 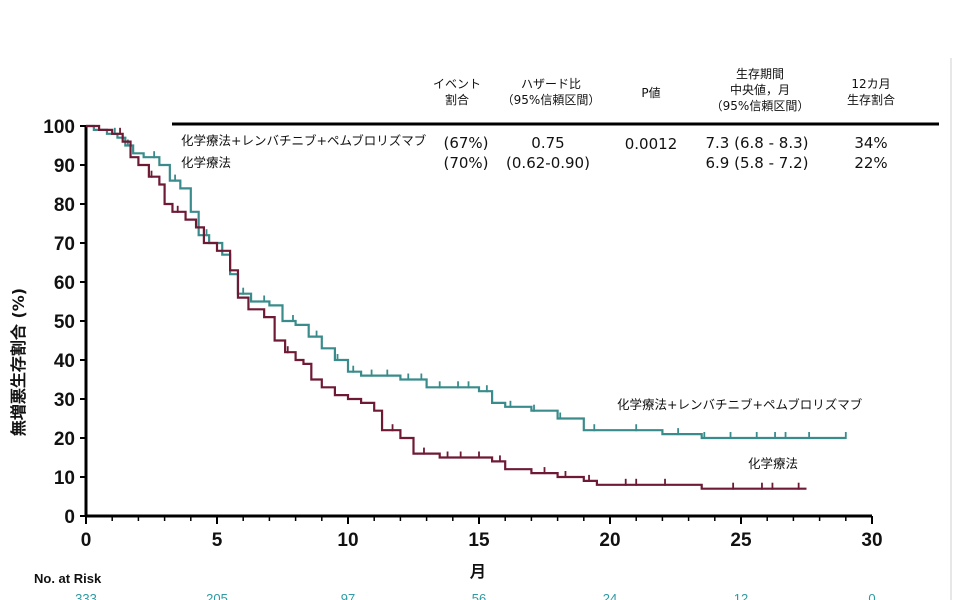 I want to click on row2-name: 化学療法, so click(x=206, y=162).